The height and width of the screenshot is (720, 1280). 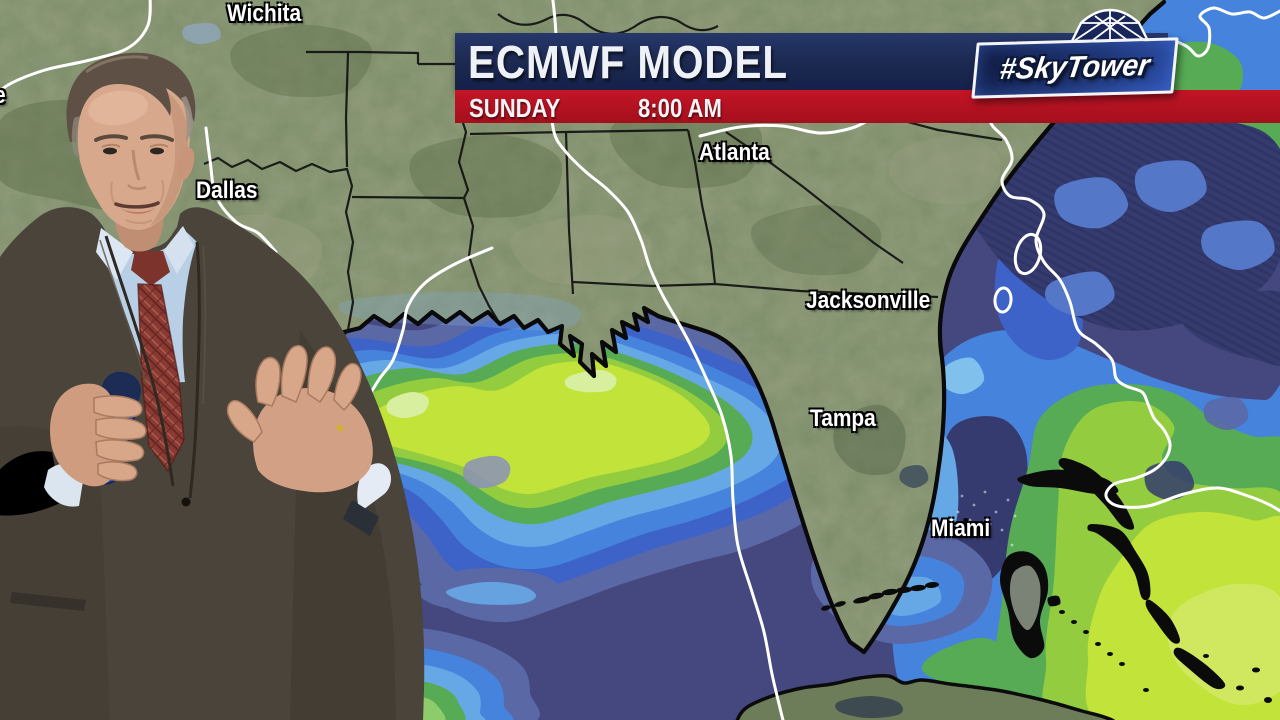 I want to click on presenter-tie, so click(x=158, y=362).